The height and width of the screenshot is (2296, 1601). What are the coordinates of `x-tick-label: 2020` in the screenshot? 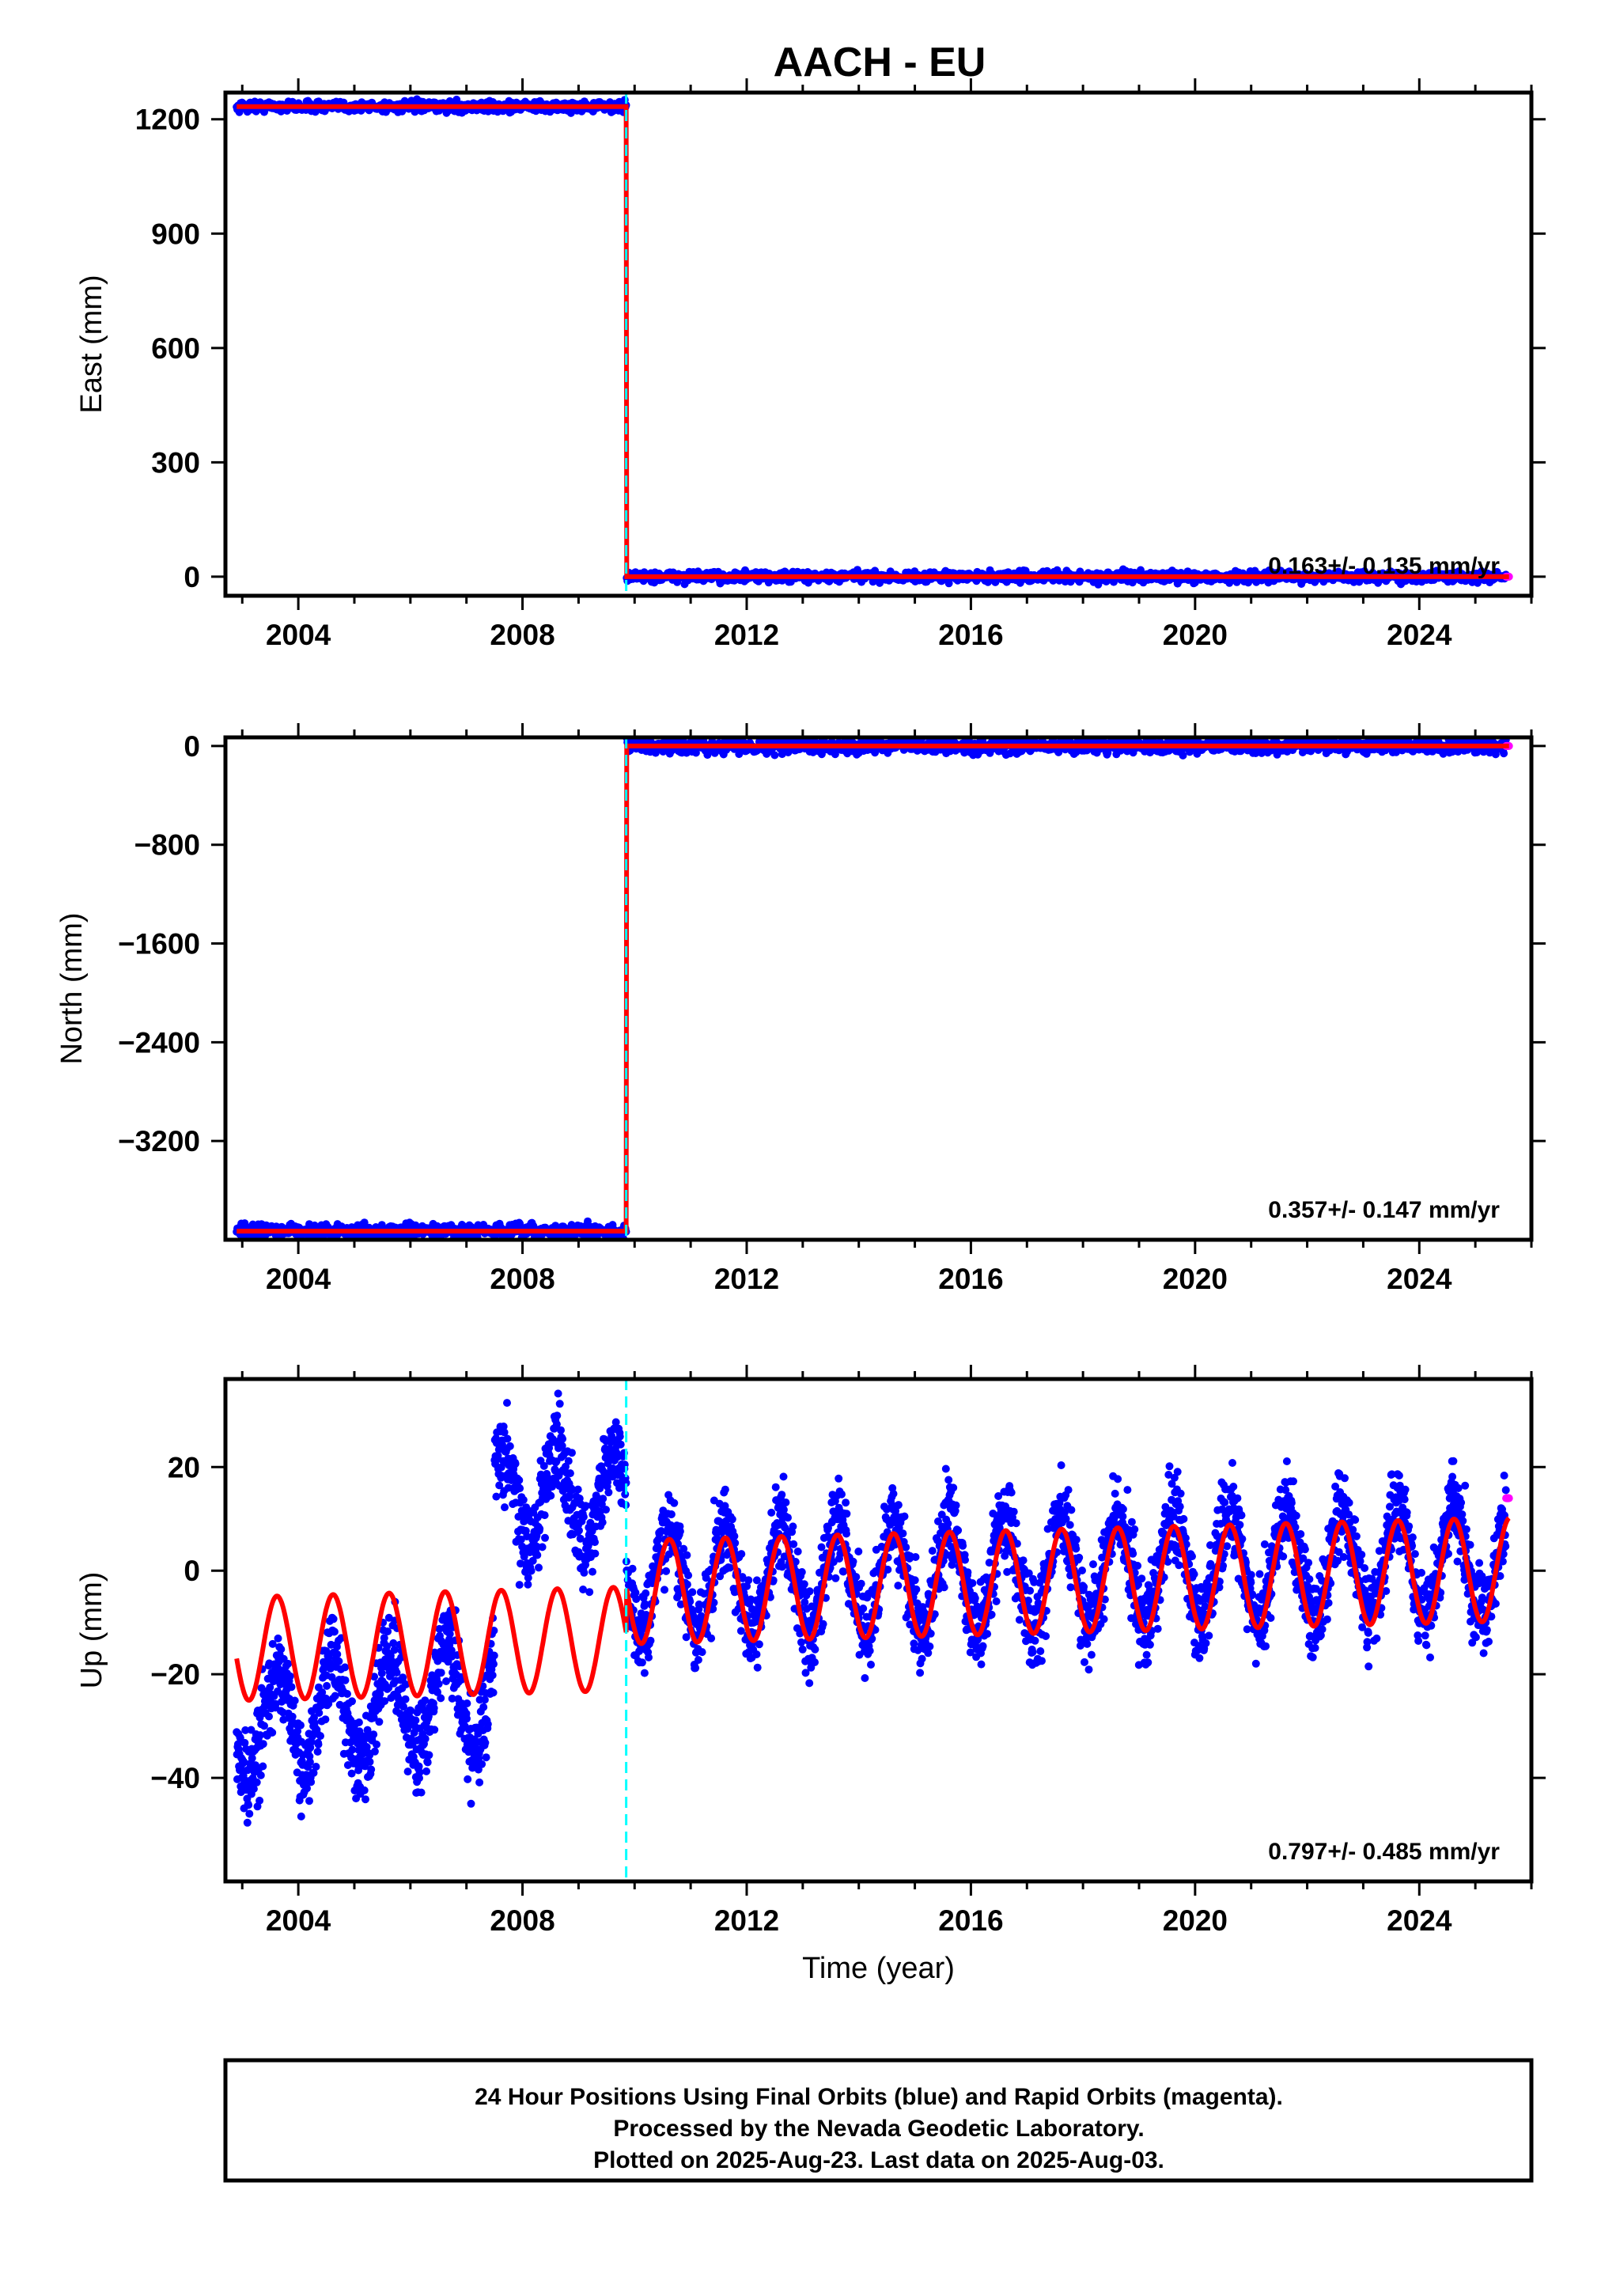 It's located at (1196, 635).